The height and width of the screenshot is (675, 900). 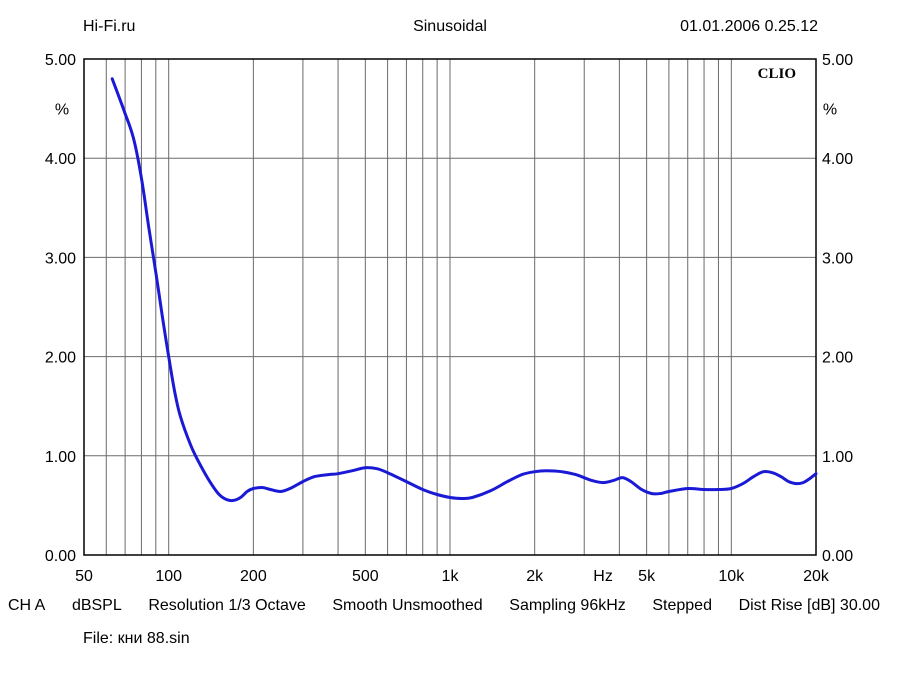 What do you see at coordinates (60, 159) in the screenshot?
I see `y-tick-label-left: 4.00` at bounding box center [60, 159].